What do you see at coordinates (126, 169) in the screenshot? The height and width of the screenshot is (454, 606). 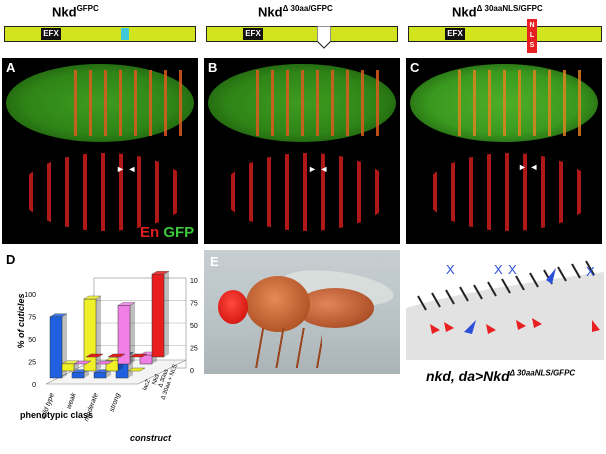 I see `arrowheads-a: ► ◄` at bounding box center [126, 169].